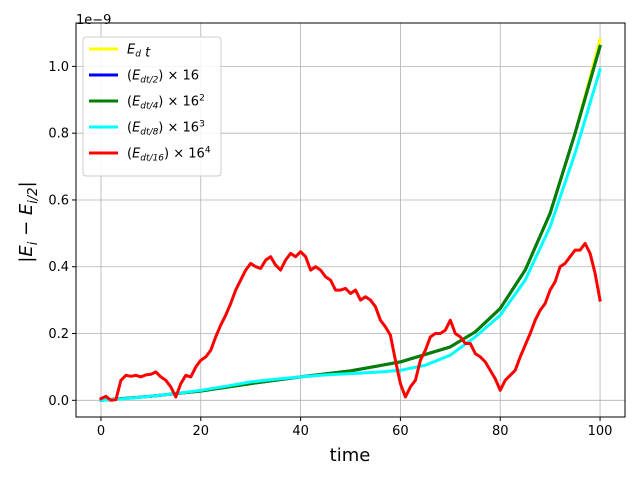  I want to click on legend-box, so click(152, 106).